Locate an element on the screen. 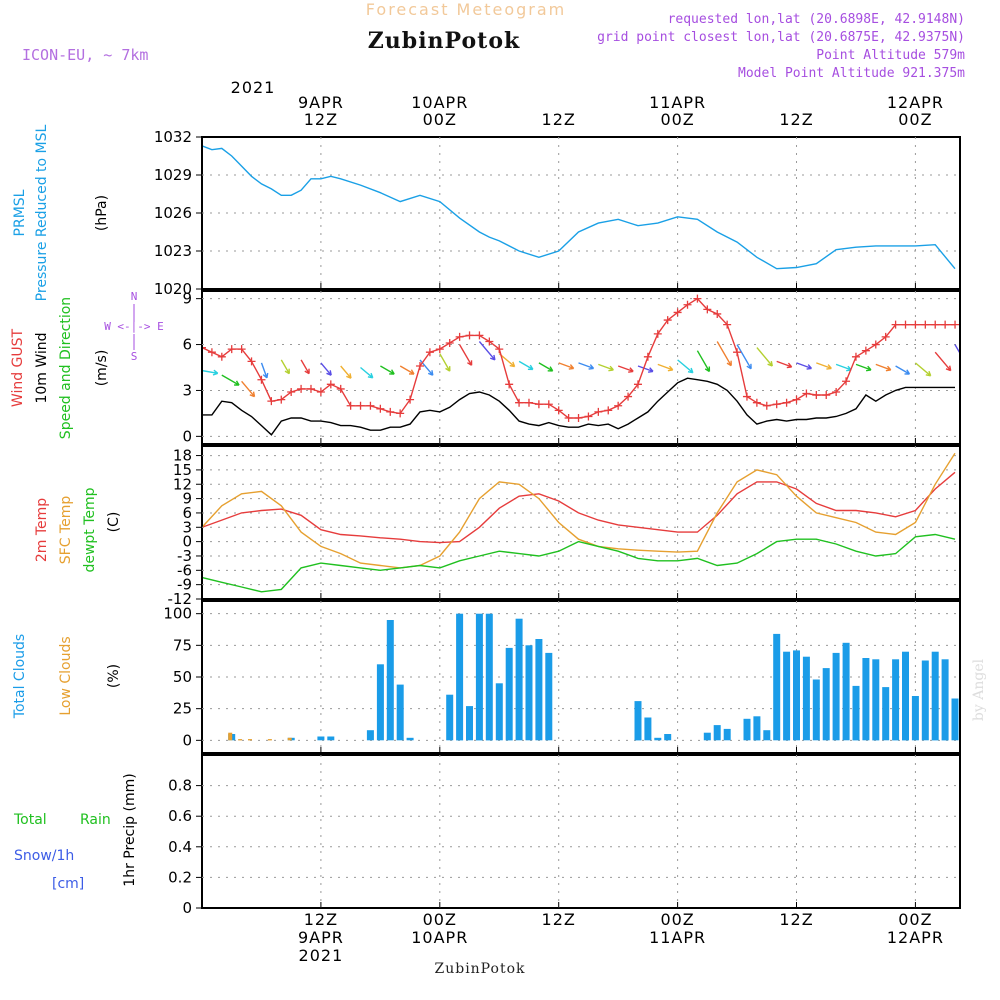 The height and width of the screenshot is (1000, 1000). compass-north: N is located at coordinates (134, 296).